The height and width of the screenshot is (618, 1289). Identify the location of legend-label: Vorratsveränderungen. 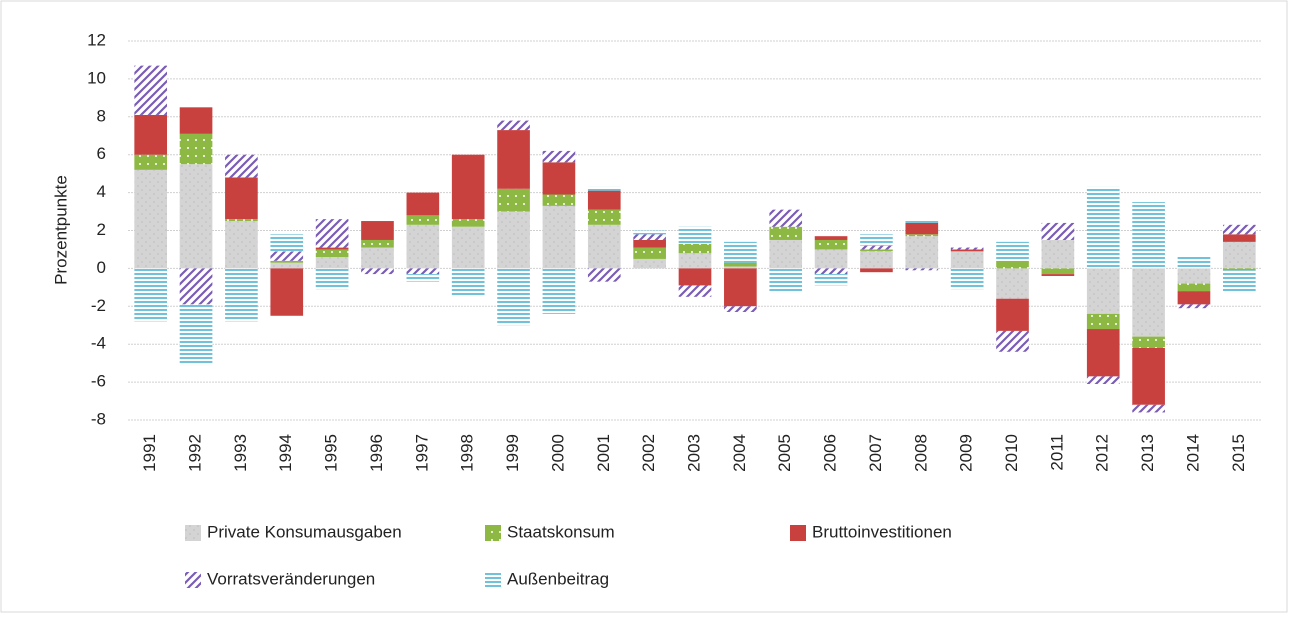
(291, 578).